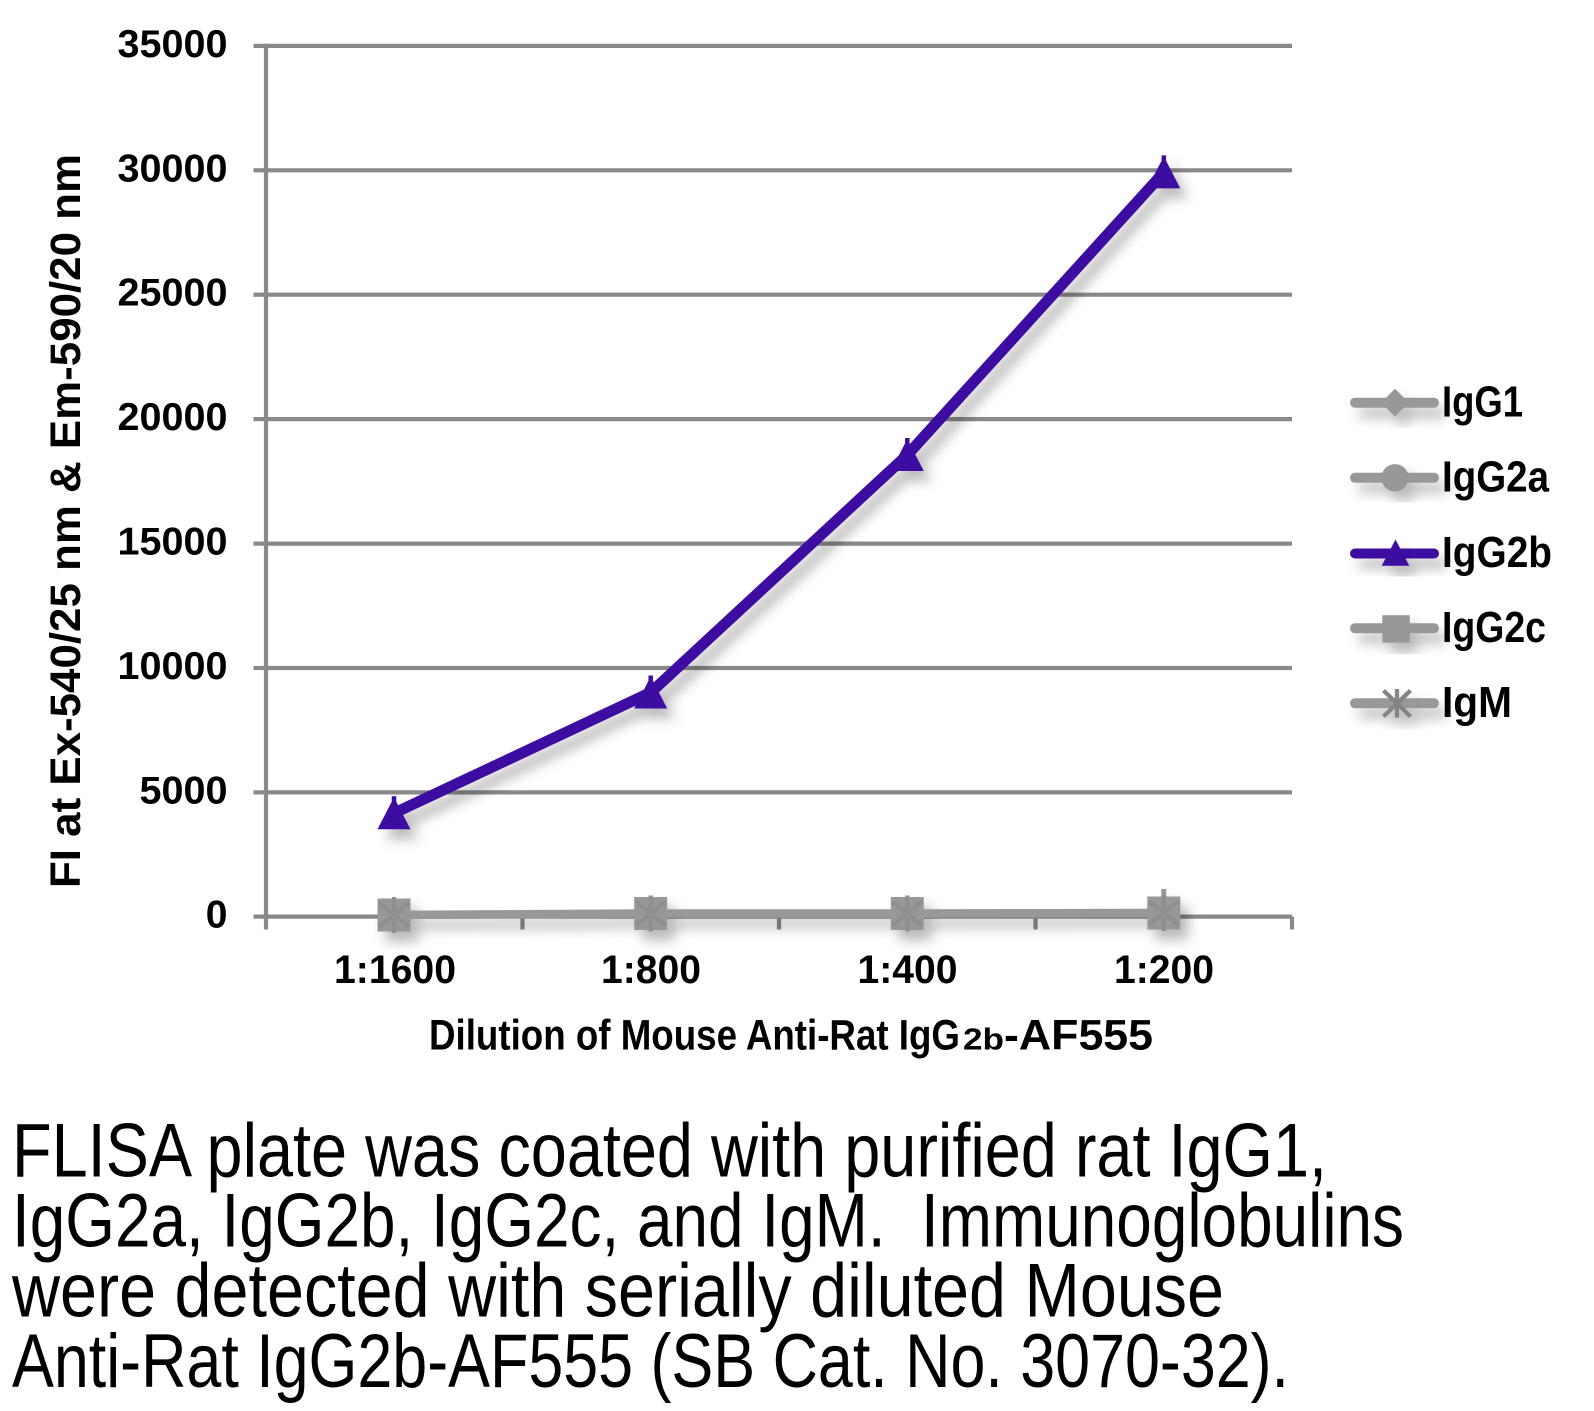 The width and height of the screenshot is (1594, 1411). What do you see at coordinates (173, 417) in the screenshot?
I see `svg-text: 20000` at bounding box center [173, 417].